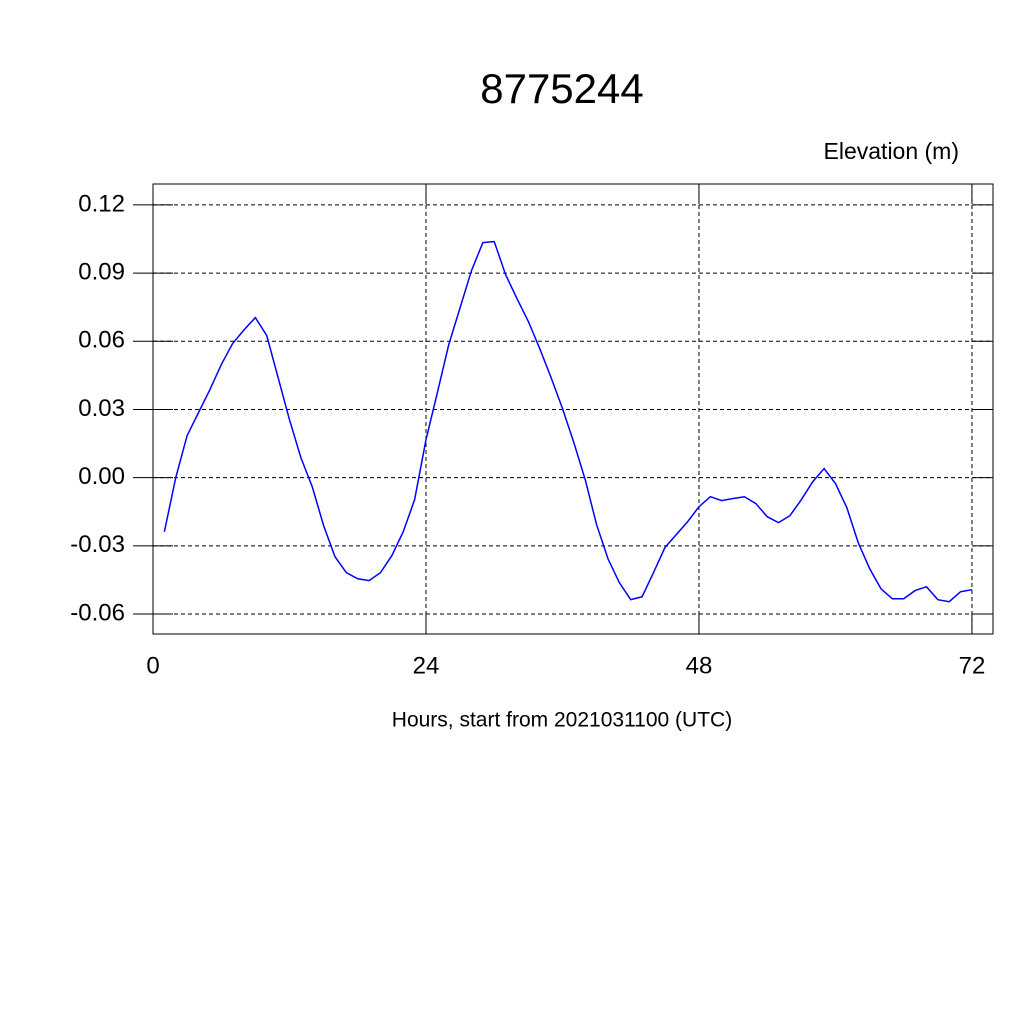 The width and height of the screenshot is (1024, 1024). What do you see at coordinates (101, 340) in the screenshot?
I see `y-tick-label: 0.06` at bounding box center [101, 340].